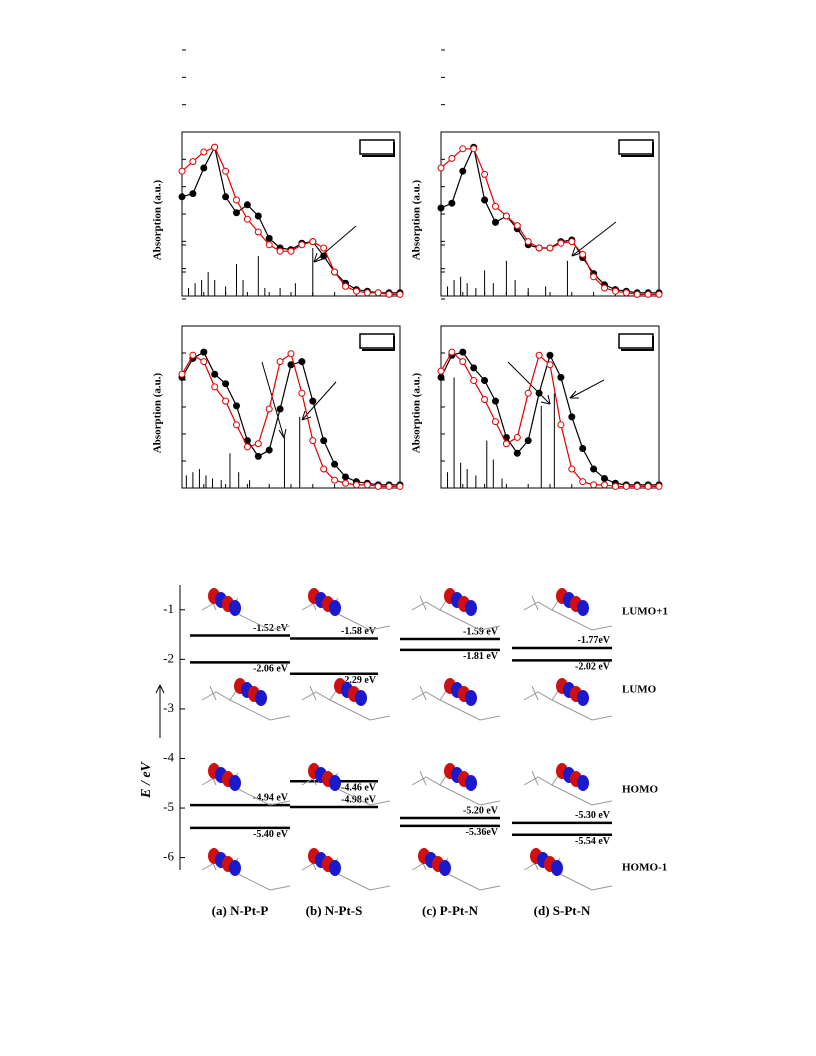 This screenshot has height=1056, width=816. What do you see at coordinates (481, 656) in the screenshot?
I see `level-label: -1.81 eV` at bounding box center [481, 656].